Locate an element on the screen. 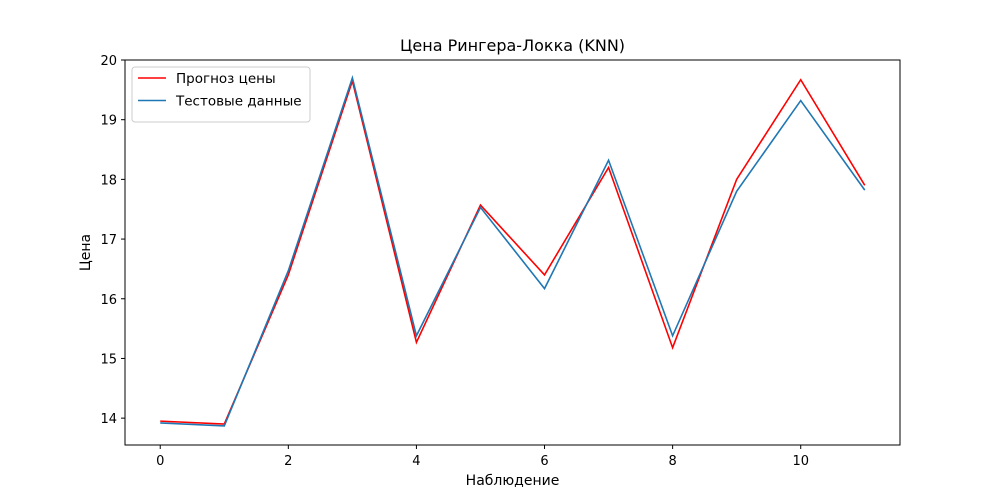 The image size is (1000, 500). y-tick-label: 19 is located at coordinates (108, 121).